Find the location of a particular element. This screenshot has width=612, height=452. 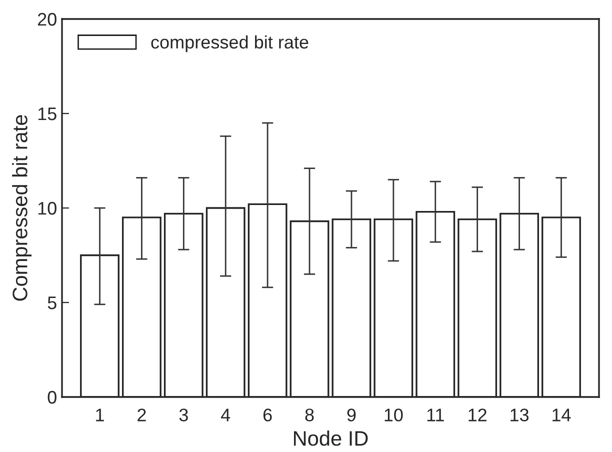

legend-label: compressed bit rate is located at coordinates (229, 43).